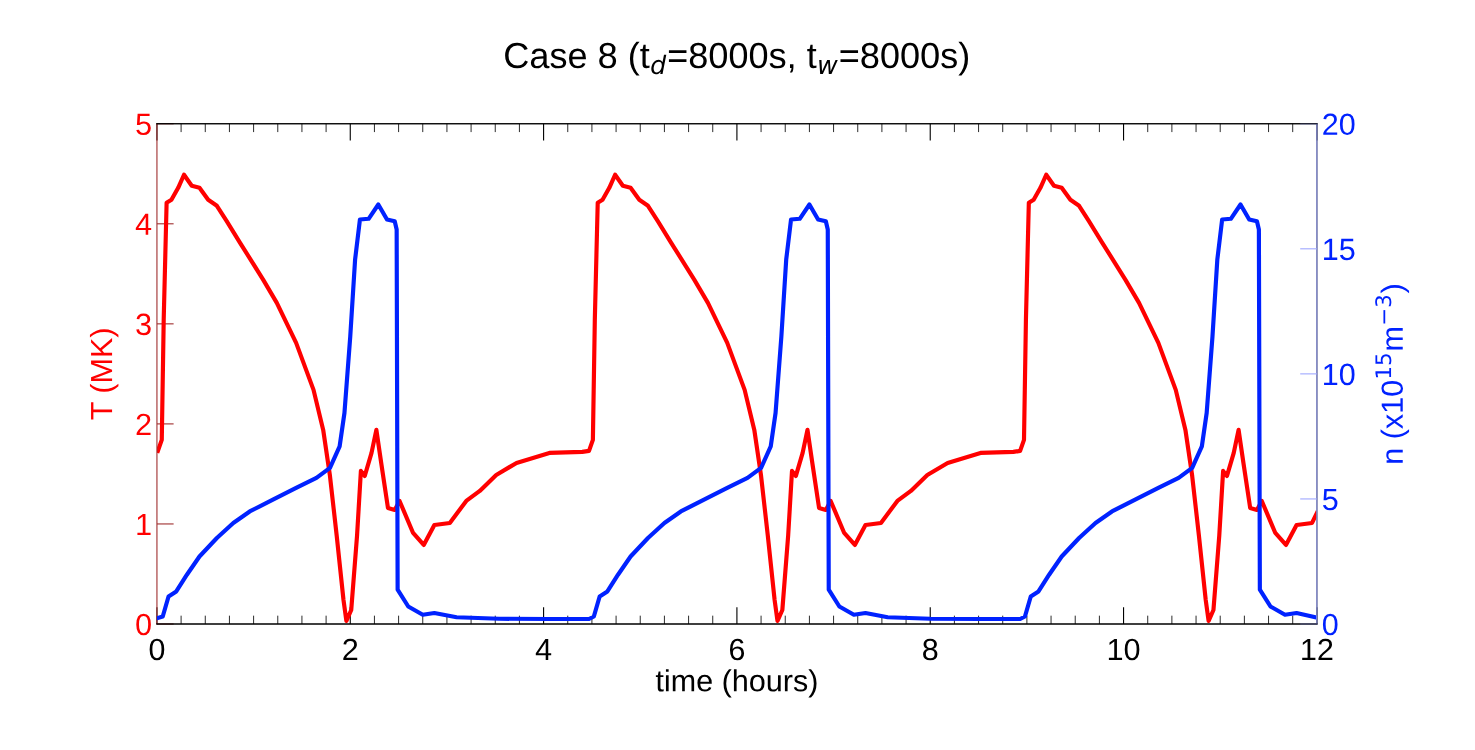 Image resolution: width=1475 pixels, height=750 pixels. I want to click on x-tick-label: 6, so click(737, 649).